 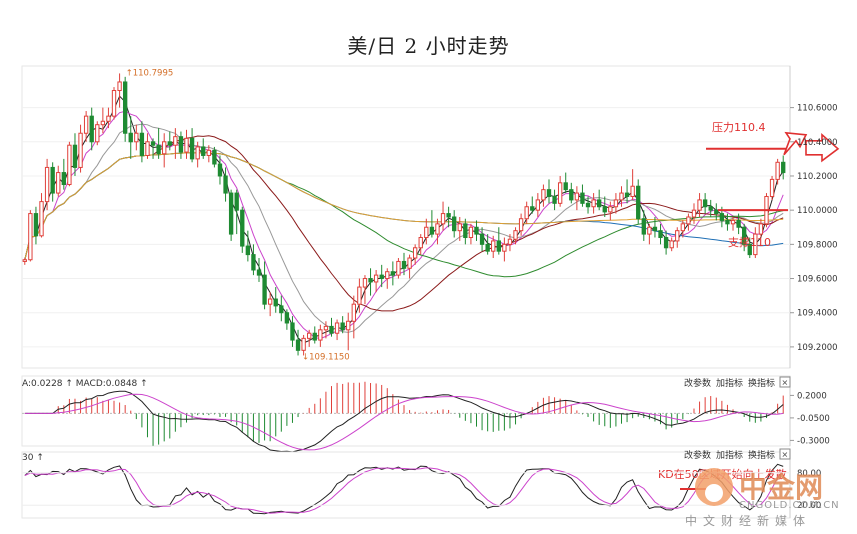 I want to click on chart-title: 美/日 2 小时走势, so click(x=428, y=46).